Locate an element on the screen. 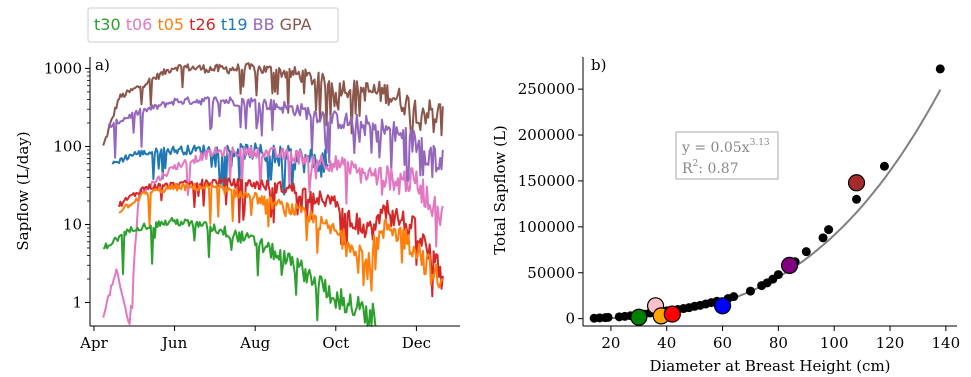  series-line-t05 is located at coordinates (281, 237).